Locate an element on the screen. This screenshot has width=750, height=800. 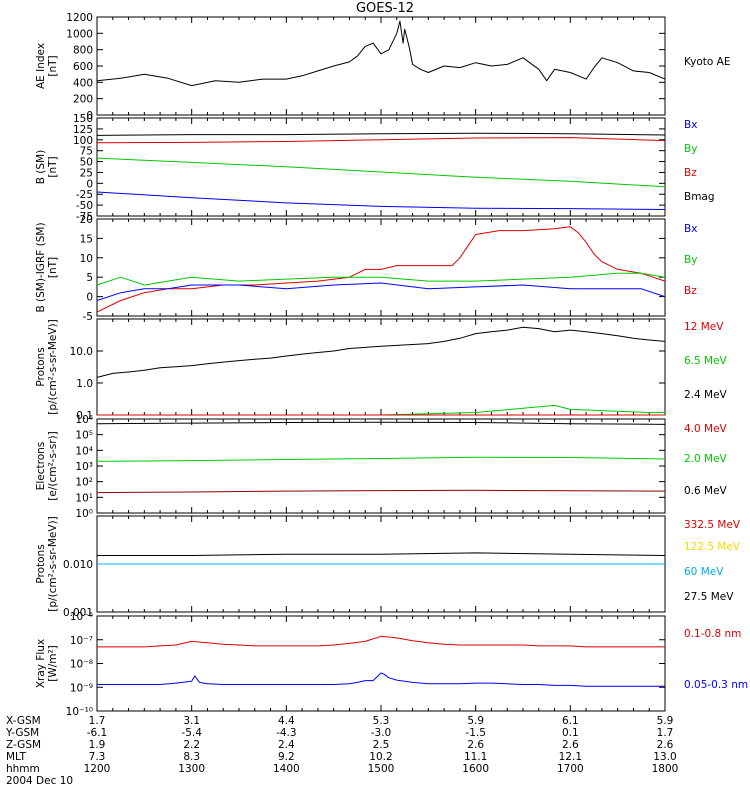
y-tick-label: 75 is located at coordinates (86, 152).